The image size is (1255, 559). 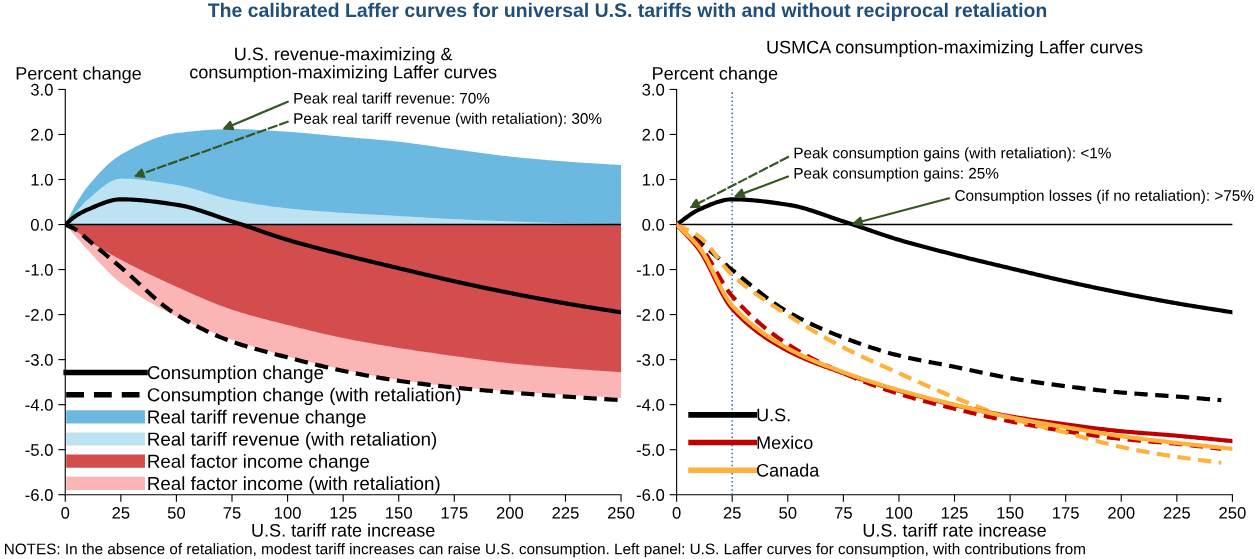 What do you see at coordinates (788, 470) in the screenshot?
I see `legend-label: Canada` at bounding box center [788, 470].